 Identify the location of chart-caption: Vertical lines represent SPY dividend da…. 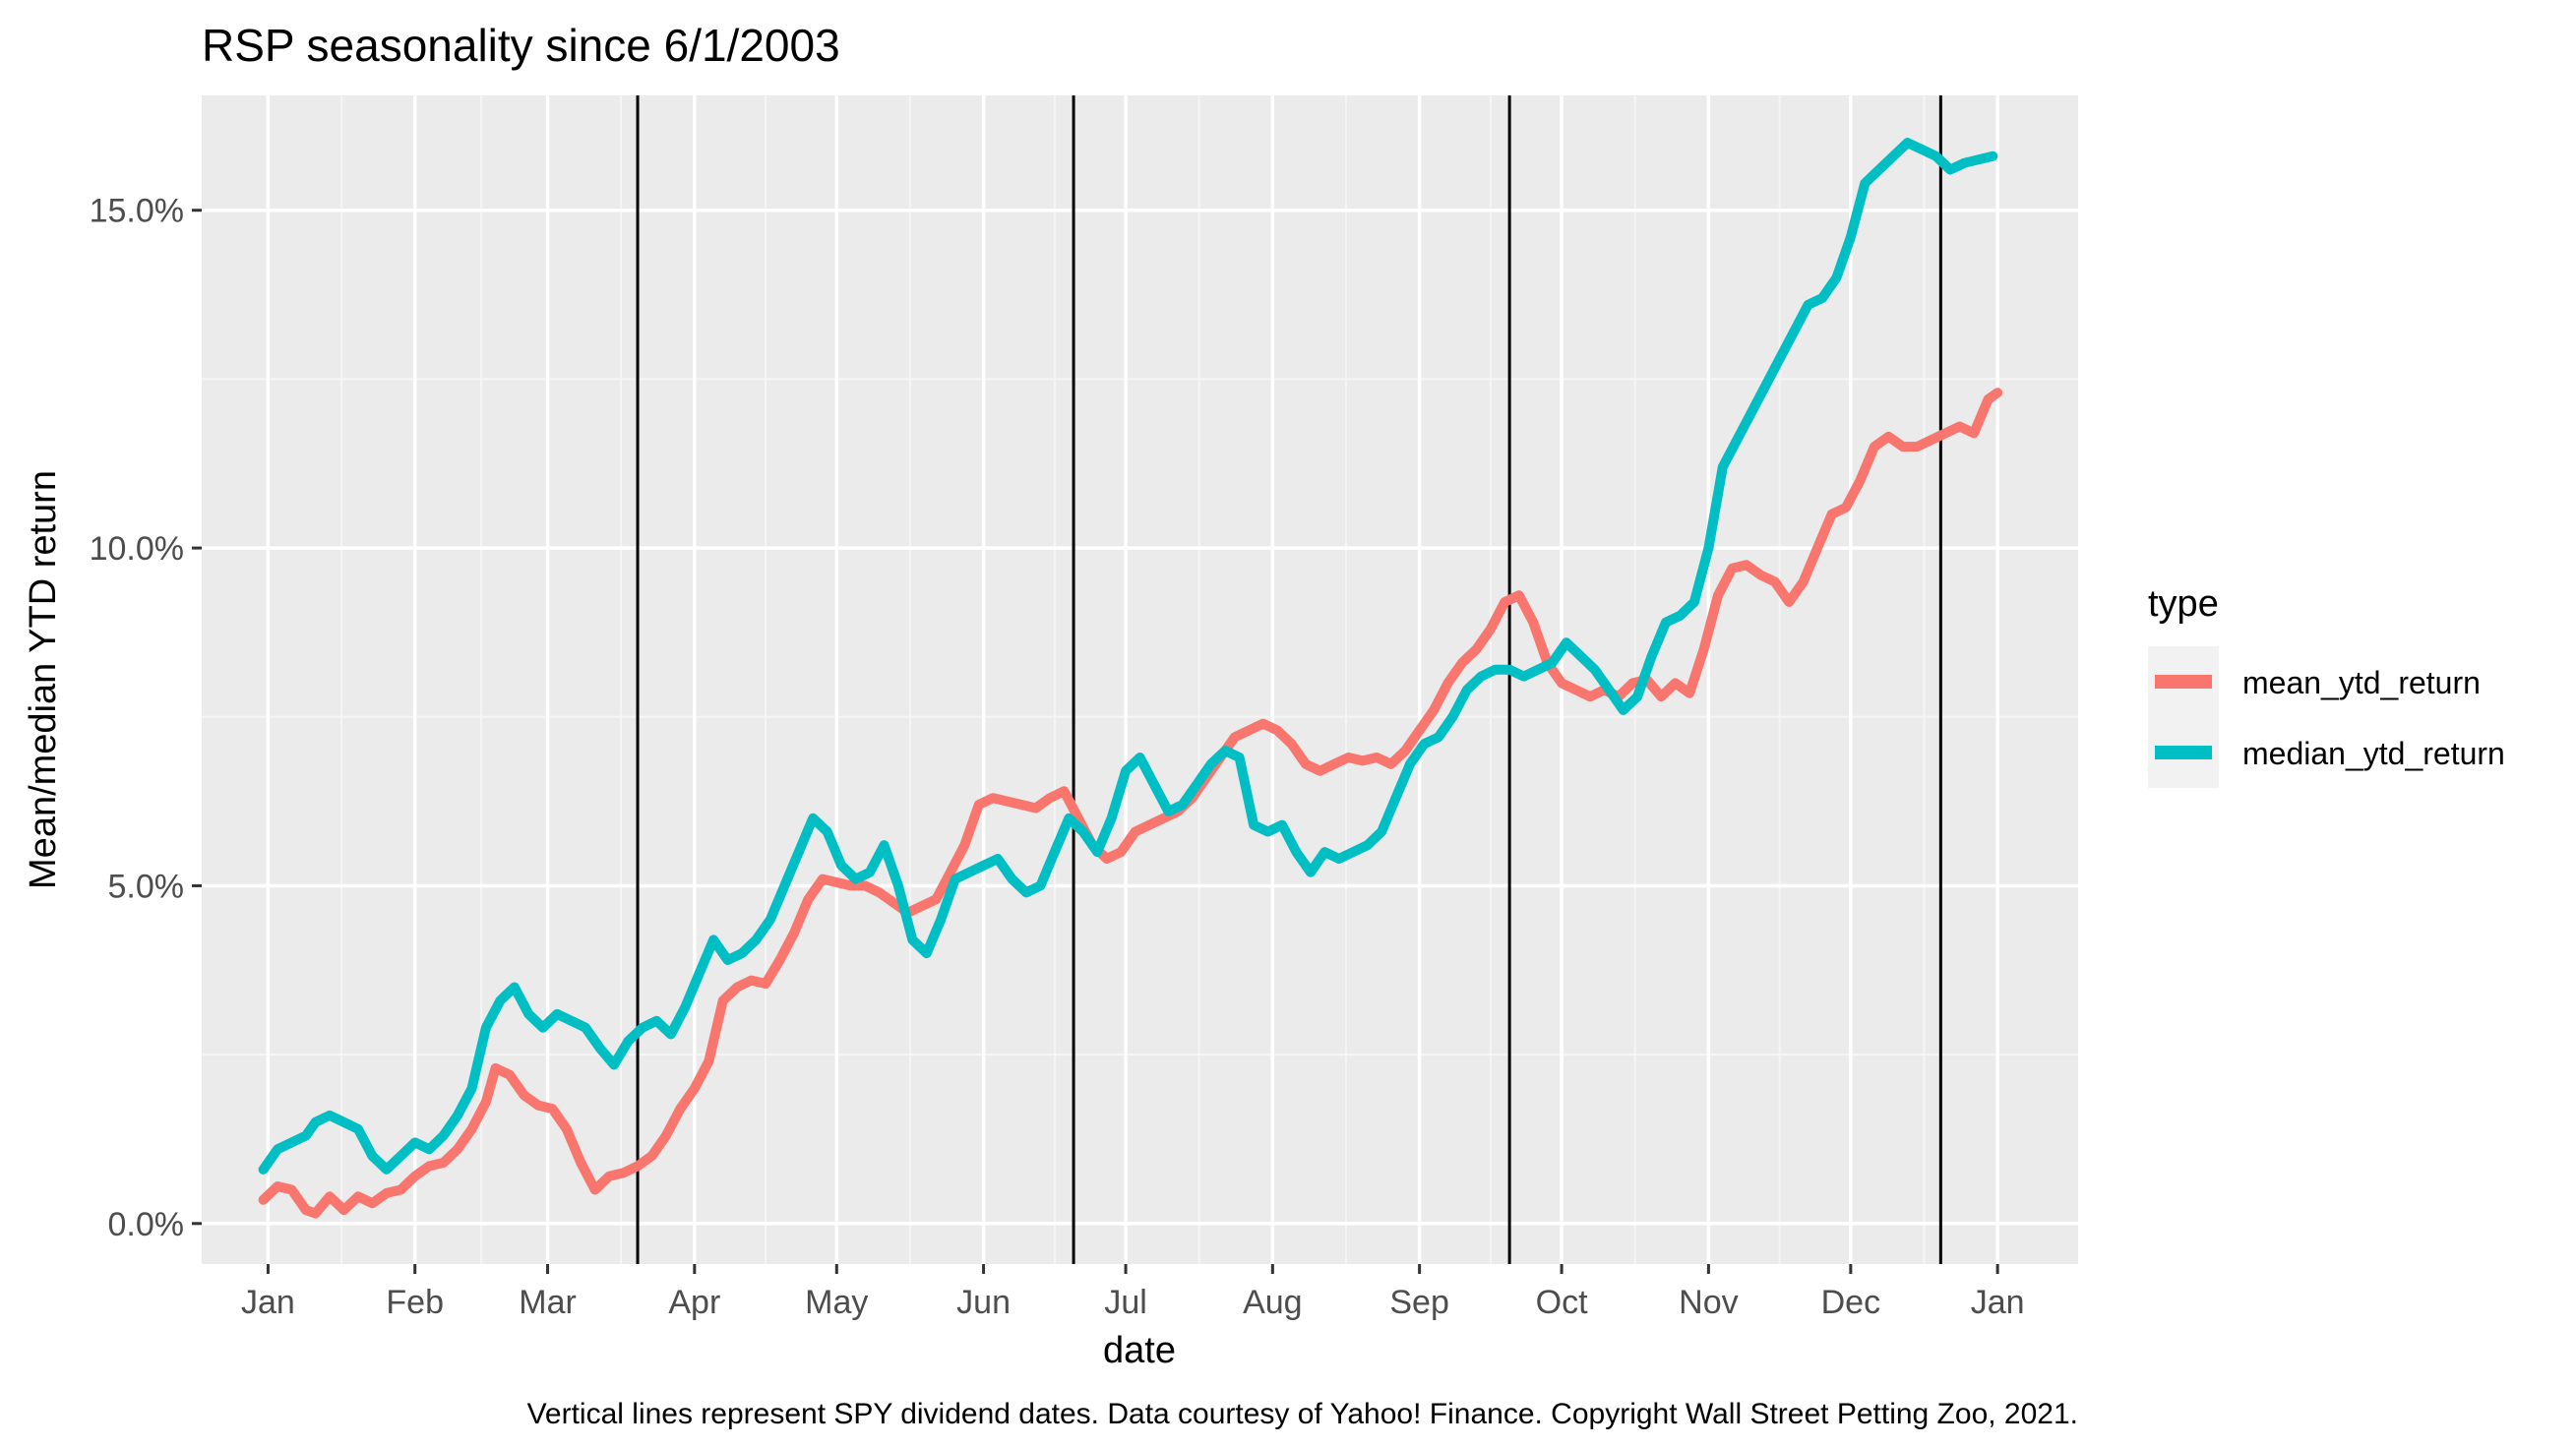
(1302, 1414).